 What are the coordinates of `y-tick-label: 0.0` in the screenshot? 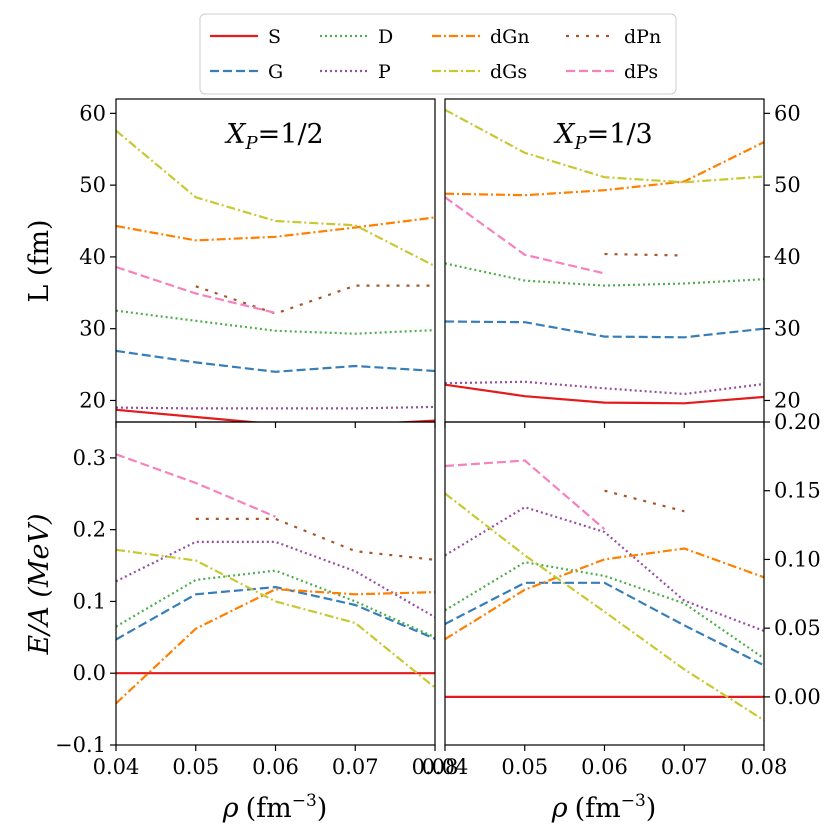 It's located at (89, 673).